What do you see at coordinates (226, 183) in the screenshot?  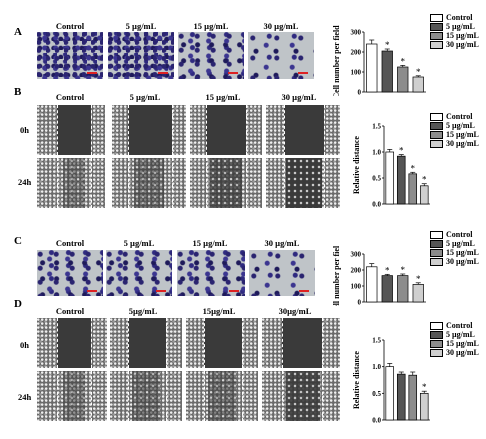 I see `wound-image-b-15-24h` at bounding box center [226, 183].